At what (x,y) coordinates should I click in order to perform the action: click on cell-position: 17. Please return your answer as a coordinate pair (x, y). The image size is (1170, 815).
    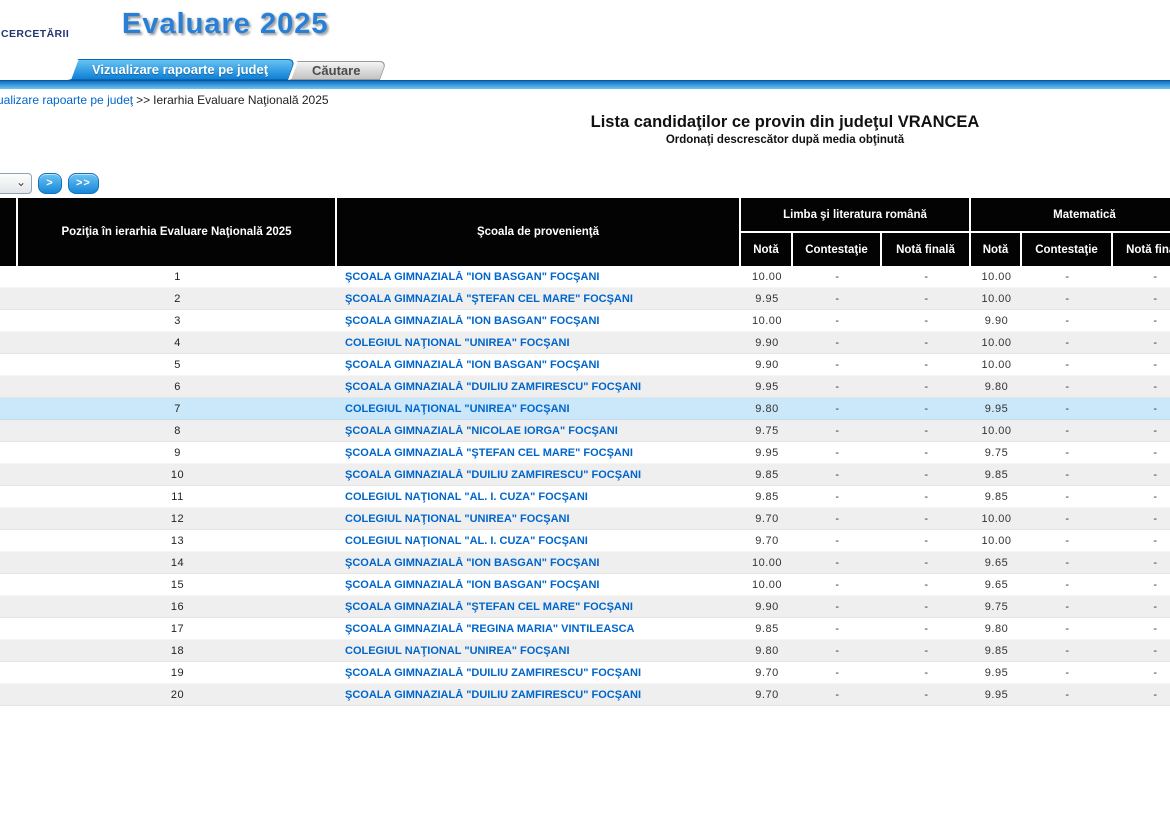
    Looking at the image, I should click on (177, 628).